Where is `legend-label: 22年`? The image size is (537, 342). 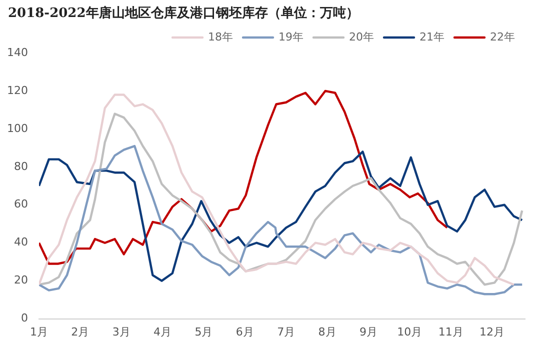 legend-label: 22年 is located at coordinates (503, 37).